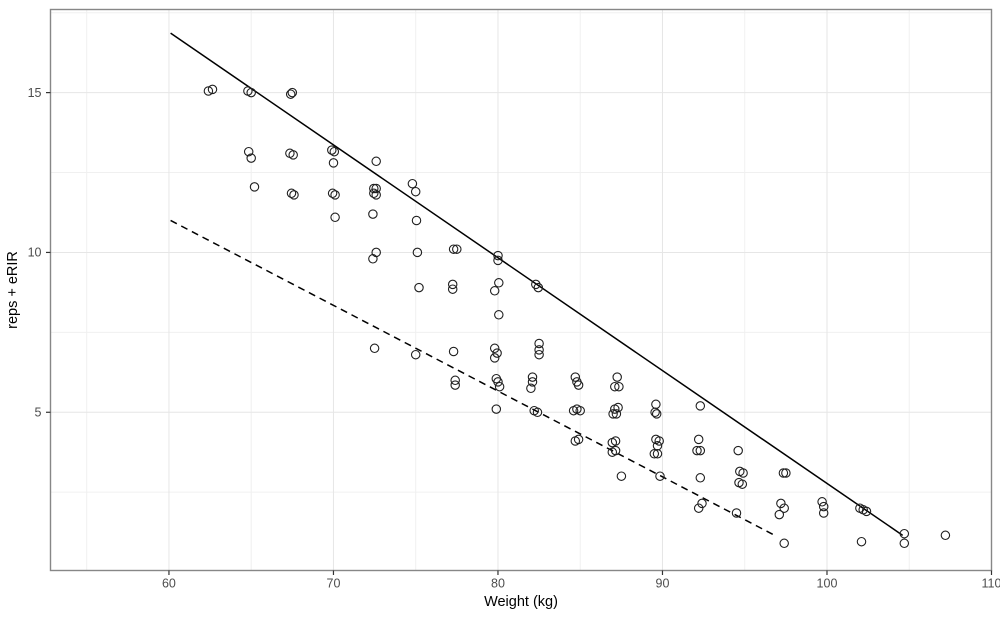  What do you see at coordinates (663, 584) in the screenshot?
I see `x-tick-label: 90` at bounding box center [663, 584].